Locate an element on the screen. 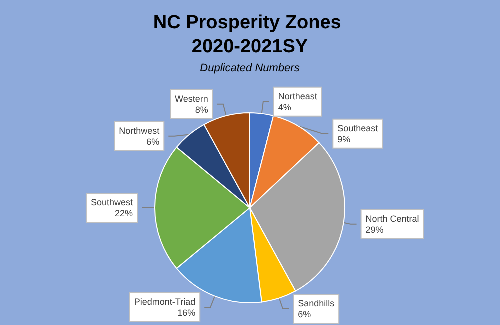 This screenshot has height=325, width=500. data-label: 29% is located at coordinates (375, 229).